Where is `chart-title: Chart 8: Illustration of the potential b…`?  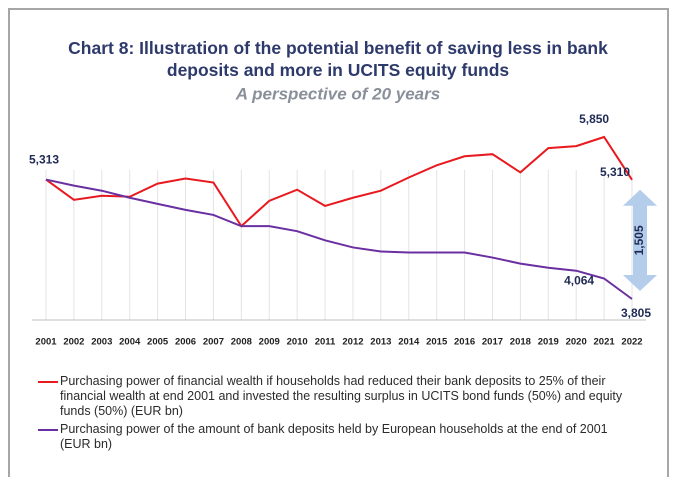 chart-title: Chart 8: Illustration of the potential b… is located at coordinates (338, 59).